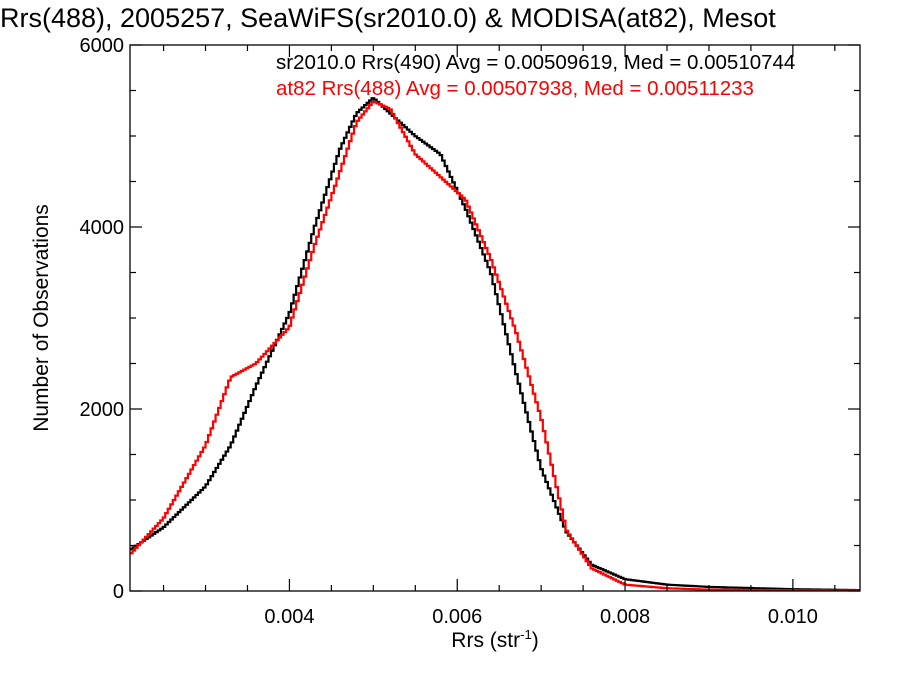 The image size is (900, 675). Describe the element at coordinates (625, 617) in the screenshot. I see `x-tick-label: 0.008` at that location.